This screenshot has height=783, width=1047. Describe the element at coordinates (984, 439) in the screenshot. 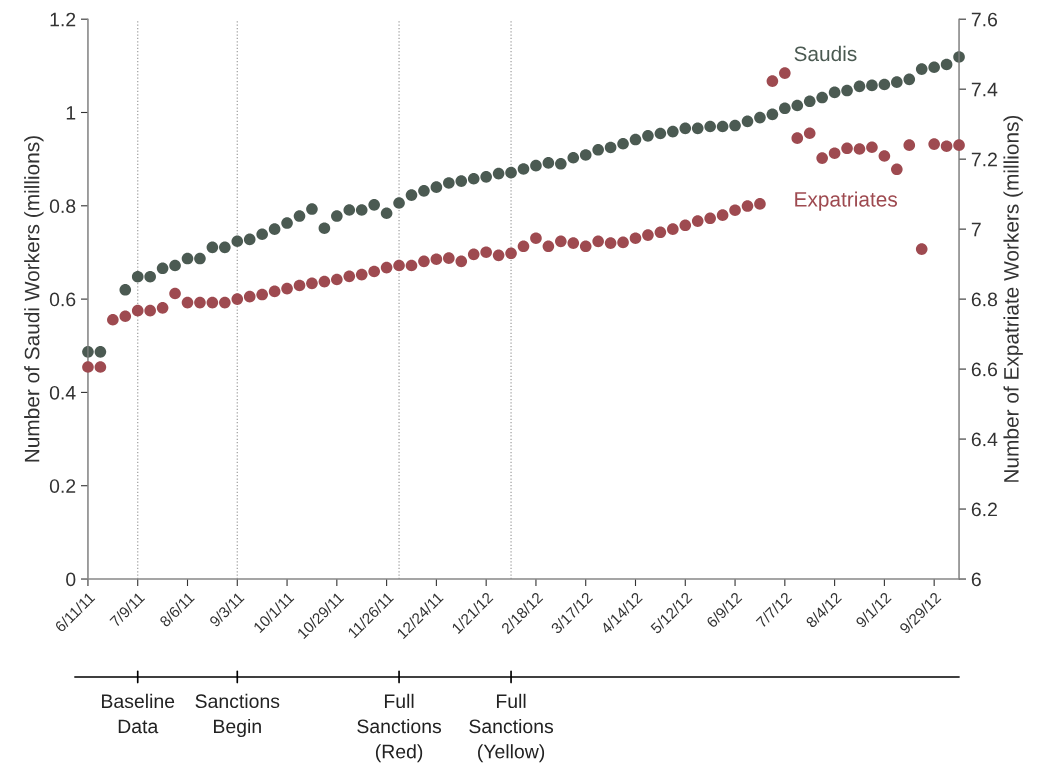

I see `y2-tick-label: 6.4` at that location.